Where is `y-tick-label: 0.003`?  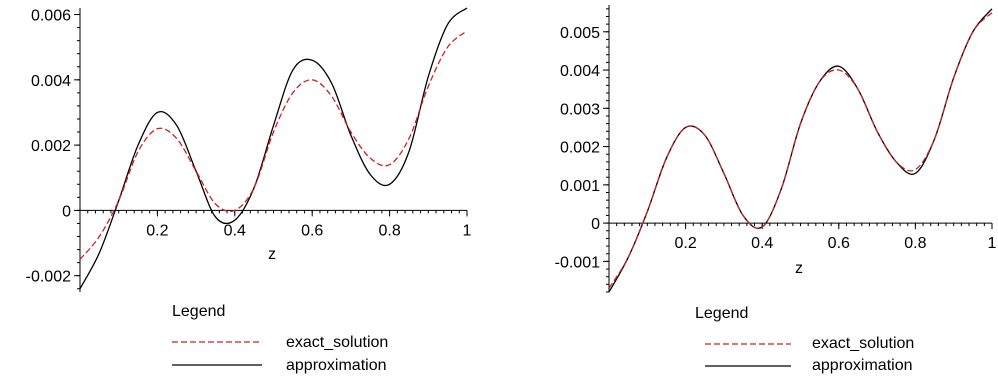
y-tick-label: 0.003 is located at coordinates (580, 109).